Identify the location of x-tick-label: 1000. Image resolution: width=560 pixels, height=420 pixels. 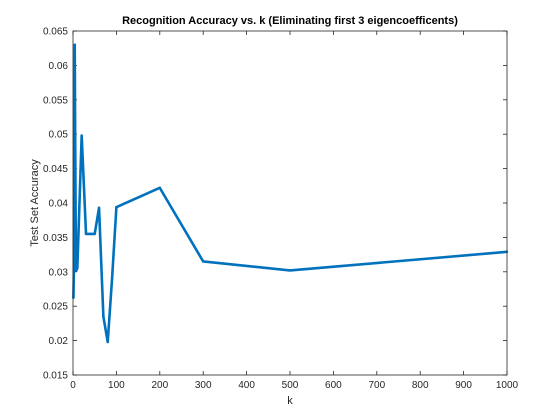
(507, 385).